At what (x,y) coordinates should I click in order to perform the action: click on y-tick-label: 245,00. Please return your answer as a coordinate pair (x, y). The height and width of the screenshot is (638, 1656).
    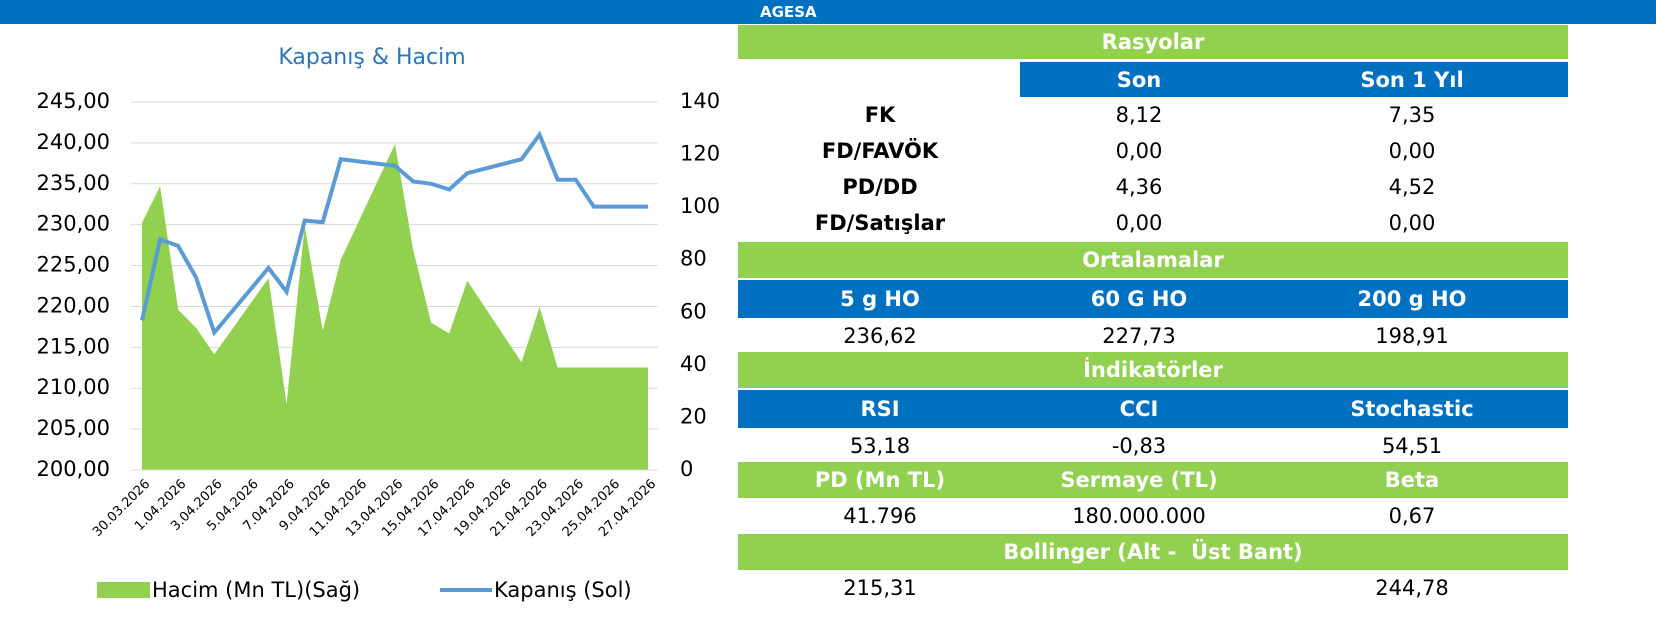
    Looking at the image, I should click on (73, 101).